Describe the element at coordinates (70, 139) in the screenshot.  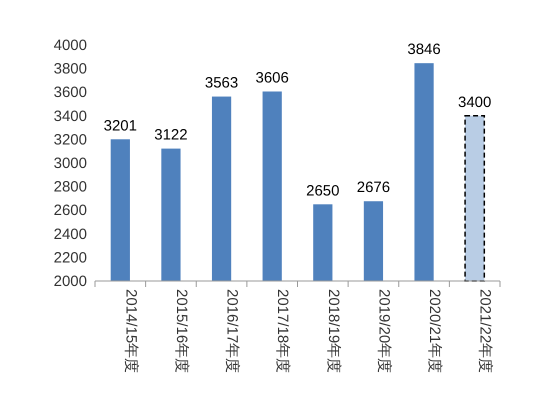
I see `y-tick-label: 3200` at that location.